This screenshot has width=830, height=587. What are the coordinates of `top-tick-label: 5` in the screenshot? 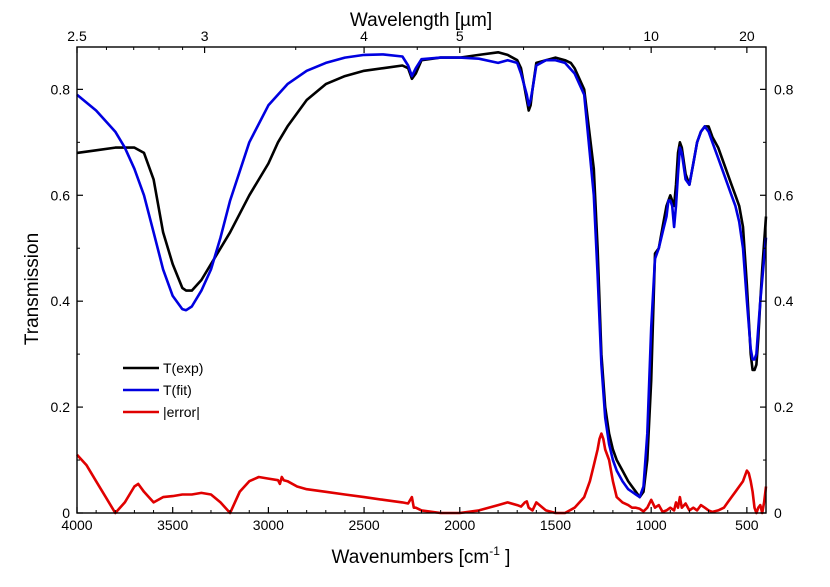 It's located at (460, 36).